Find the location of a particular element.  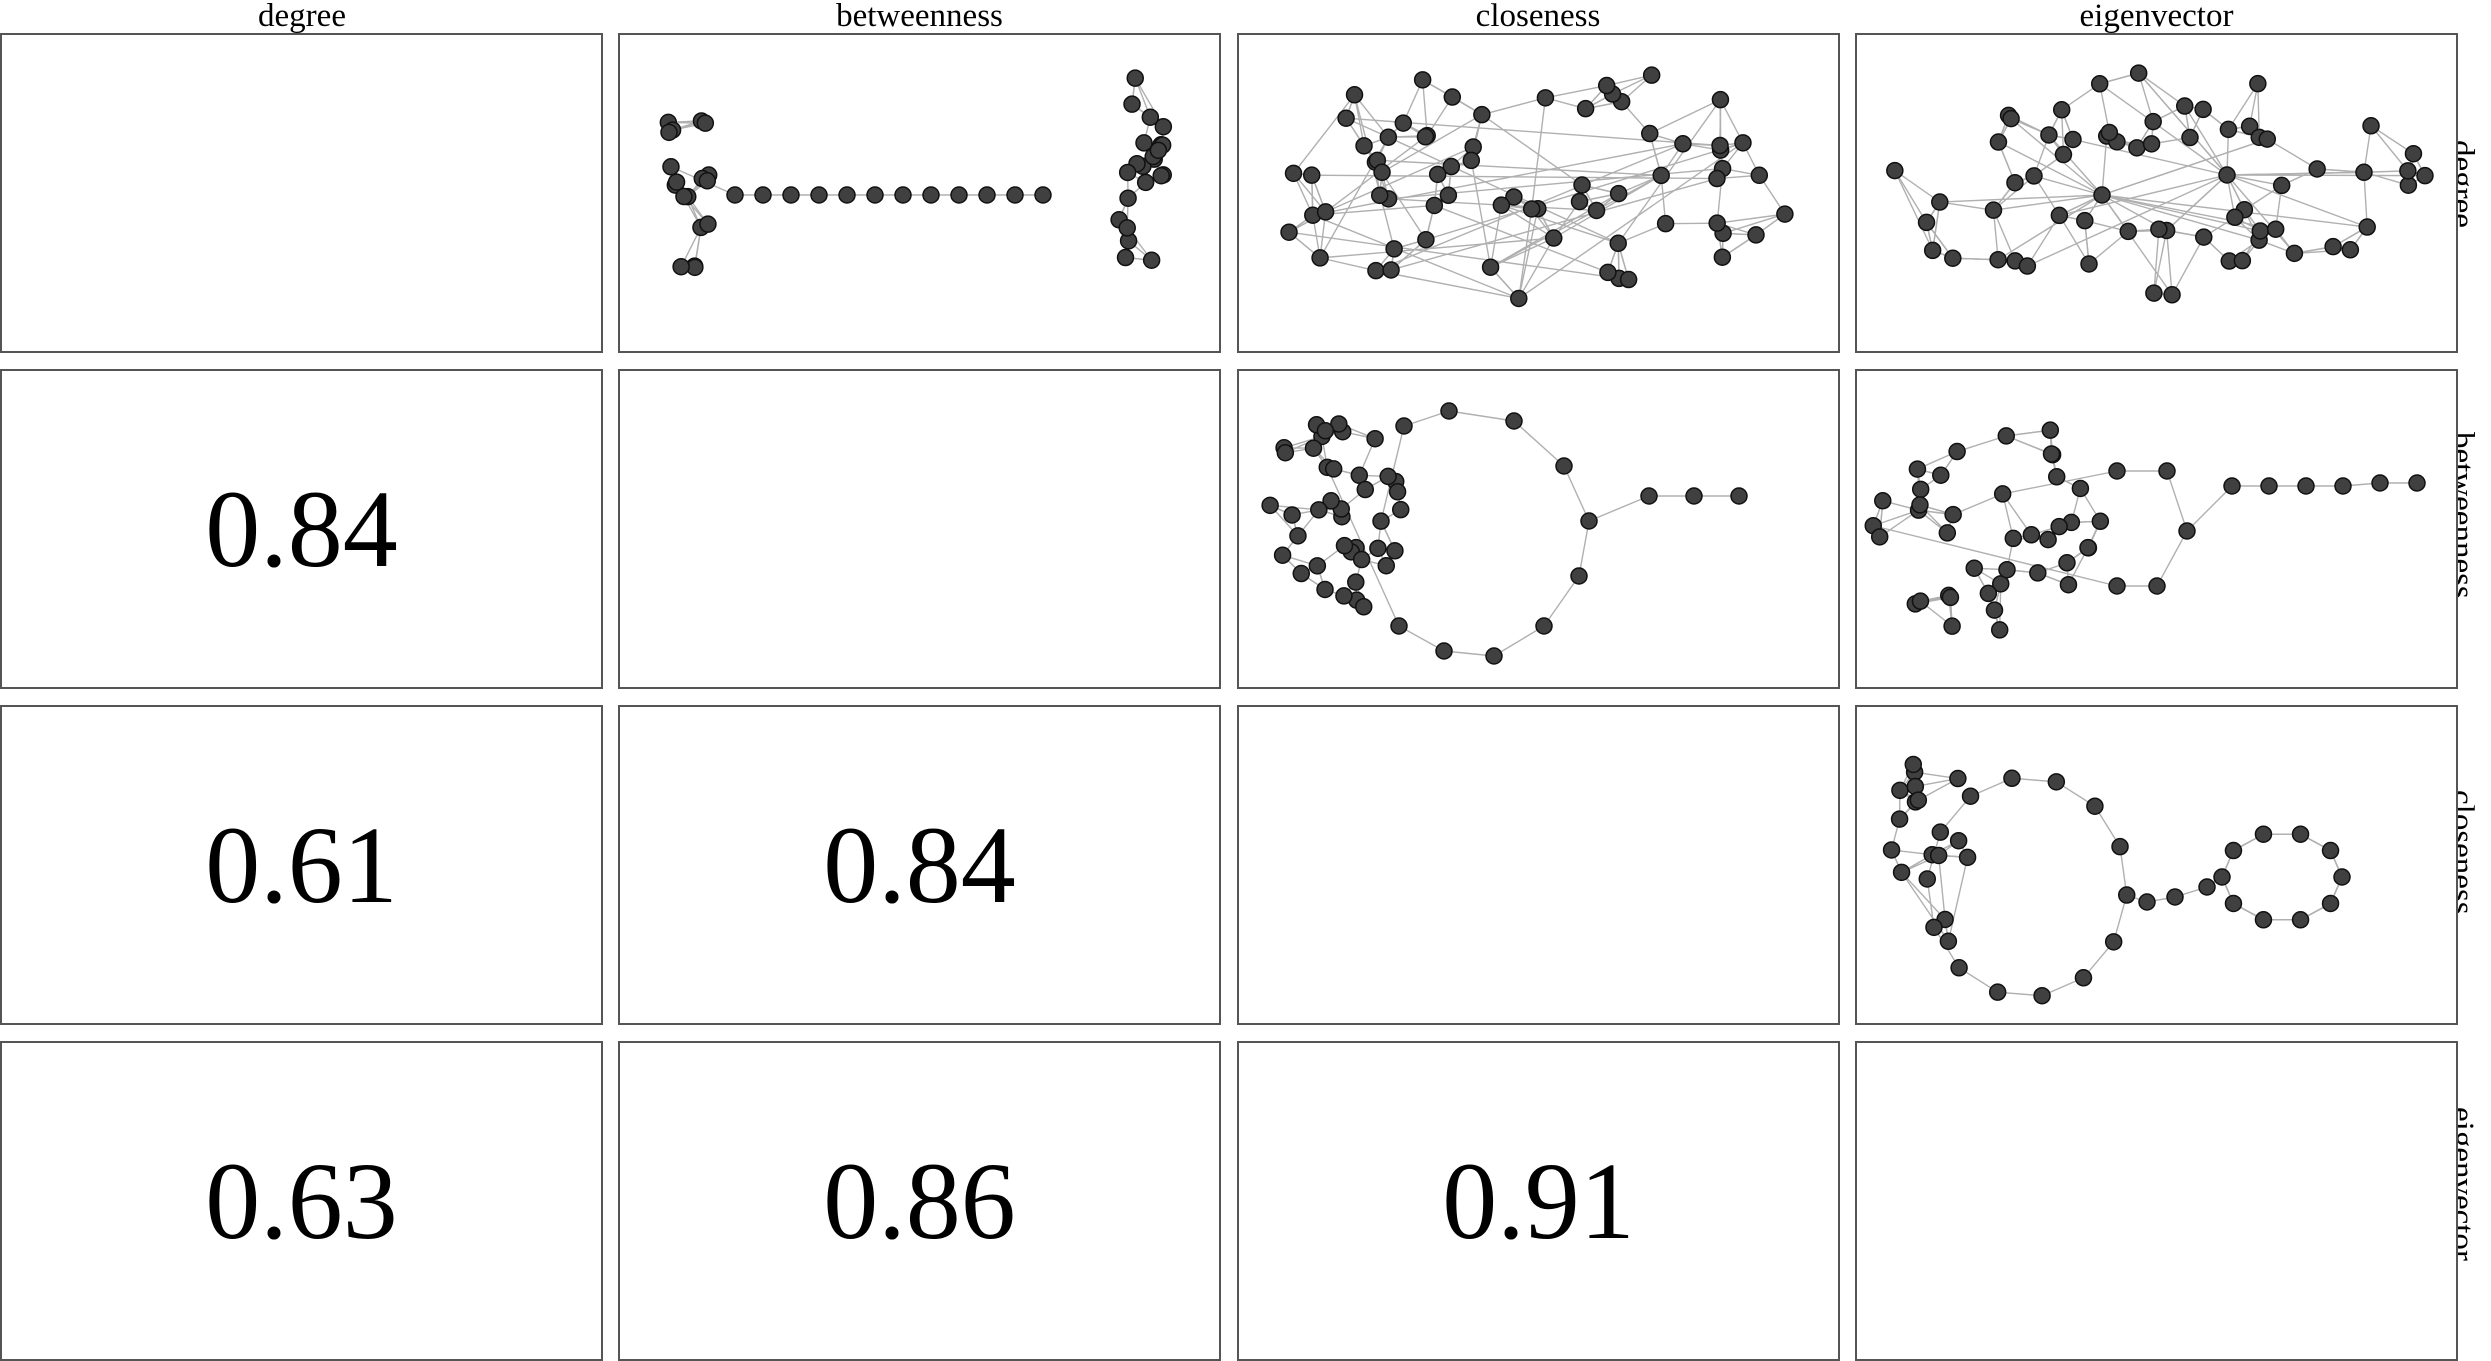

panel-eigenvector-eigenvector is located at coordinates (2156, 1201).